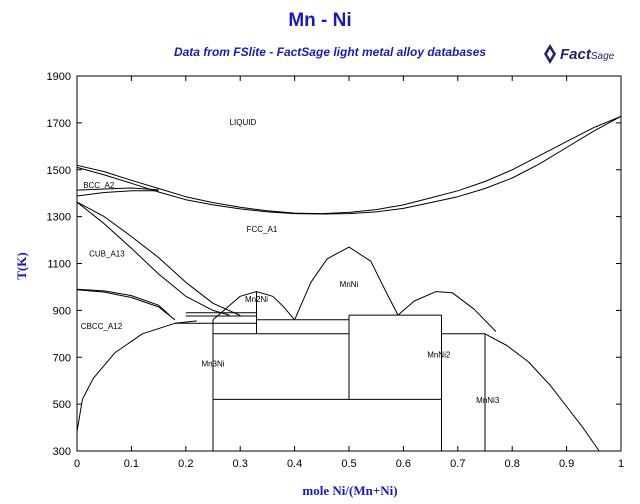 This screenshot has height=504, width=640. I want to click on y-tick-label: 700, so click(62, 358).